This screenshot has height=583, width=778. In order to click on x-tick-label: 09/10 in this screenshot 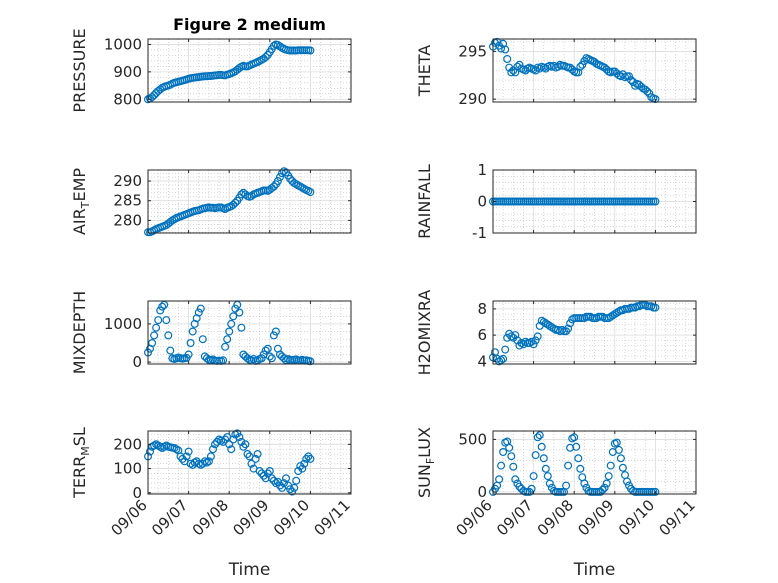, I will do `click(291, 517)`.